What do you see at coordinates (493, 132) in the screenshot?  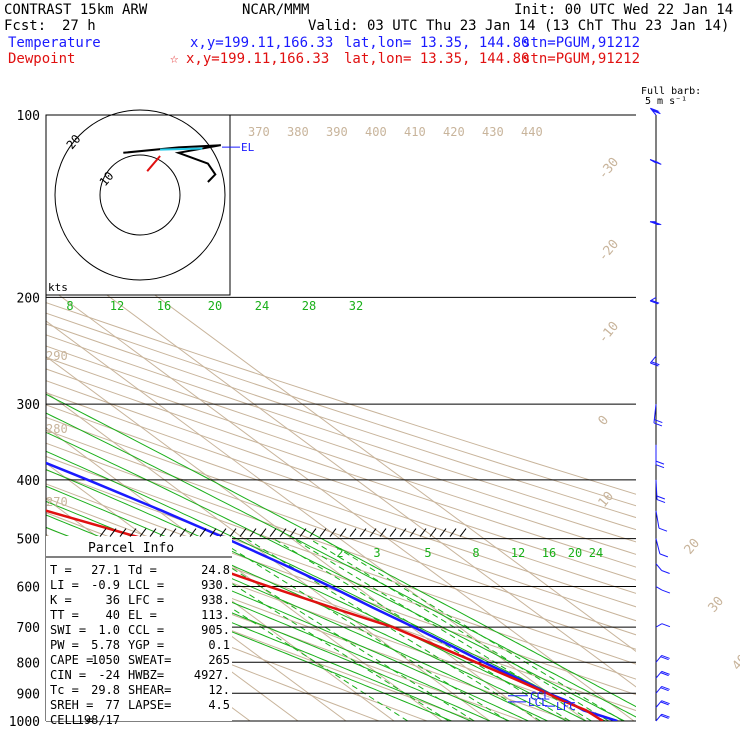 I see `theta-label: 430` at bounding box center [493, 132].